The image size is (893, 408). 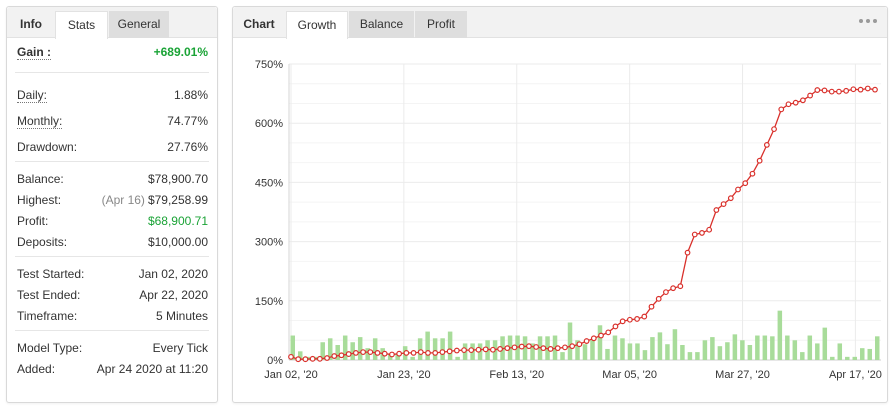 I want to click on y-tick-label: 600%, so click(x=269, y=124).